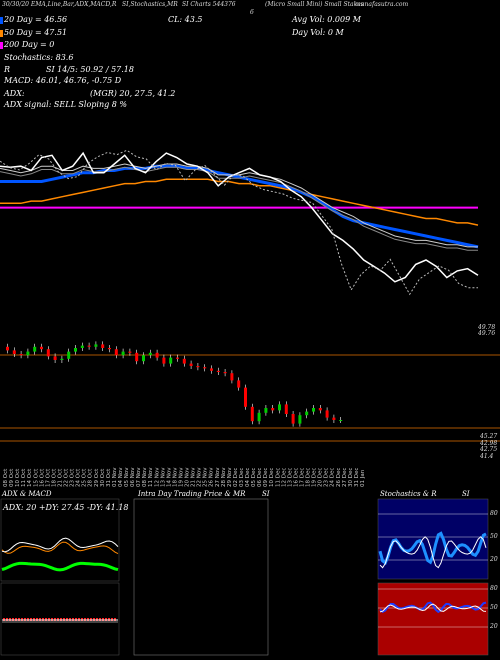 Image resolution: width=500 pixels, height=660 pixels. What do you see at coordinates (39, 57) in the screenshot?
I see `stochastics-label: Stochastics: 83.6` at bounding box center [39, 57].